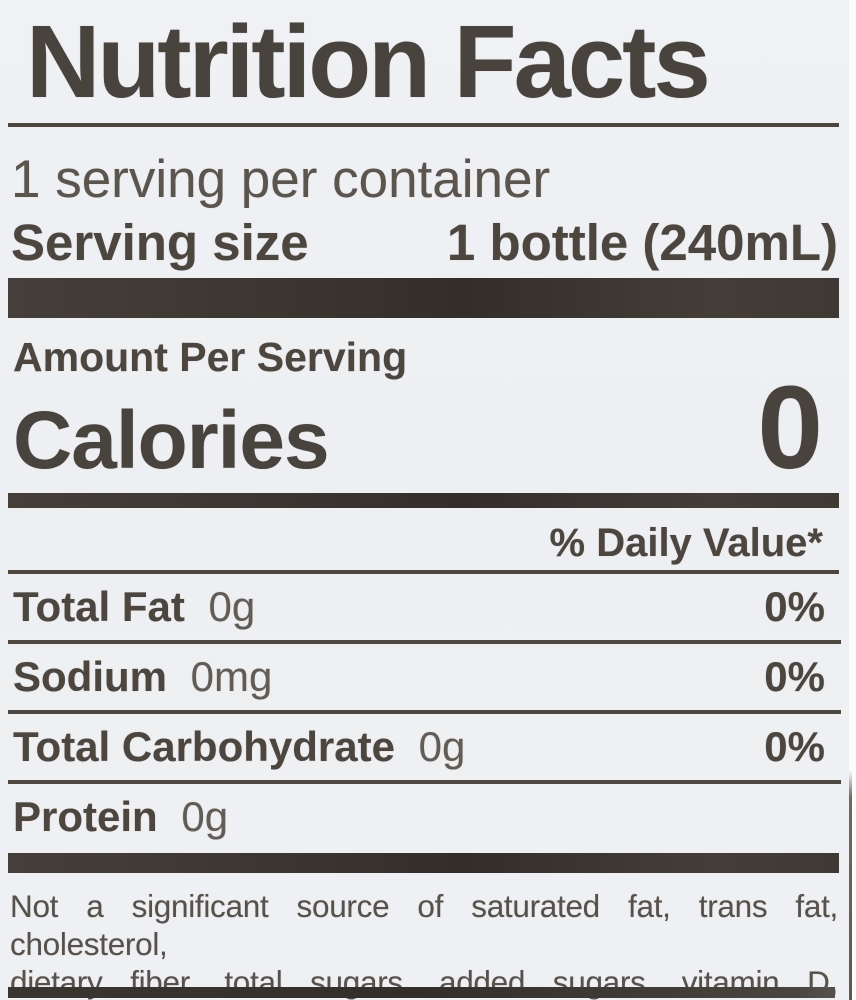 Image resolution: width=856 pixels, height=1000 pixels. I want to click on daily-value-header: % Daily Value*, so click(686, 543).